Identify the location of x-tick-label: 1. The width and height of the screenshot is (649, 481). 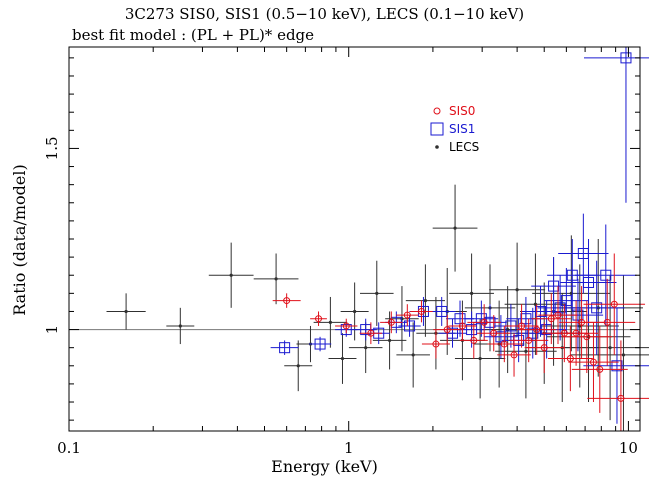
(349, 448).